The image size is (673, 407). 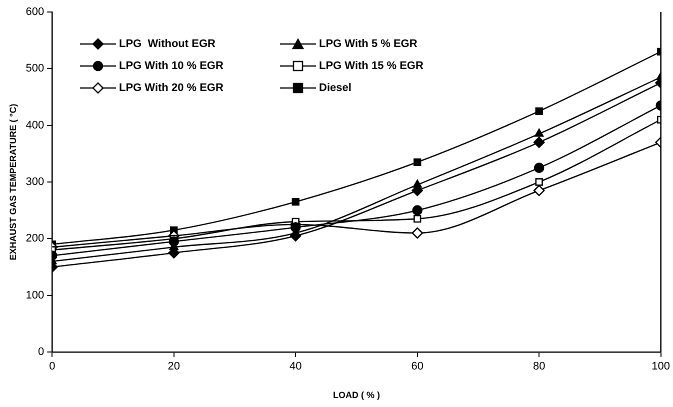 What do you see at coordinates (174, 366) in the screenshot?
I see `x-tick-label: 20` at bounding box center [174, 366].